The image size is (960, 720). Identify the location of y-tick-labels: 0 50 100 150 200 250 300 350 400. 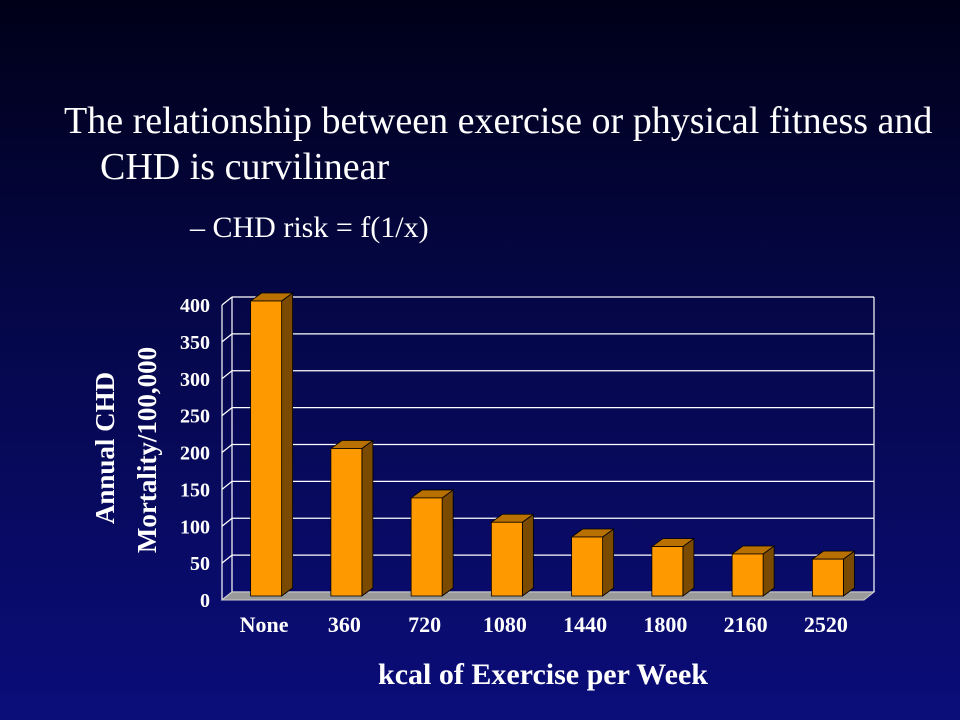
(195, 453).